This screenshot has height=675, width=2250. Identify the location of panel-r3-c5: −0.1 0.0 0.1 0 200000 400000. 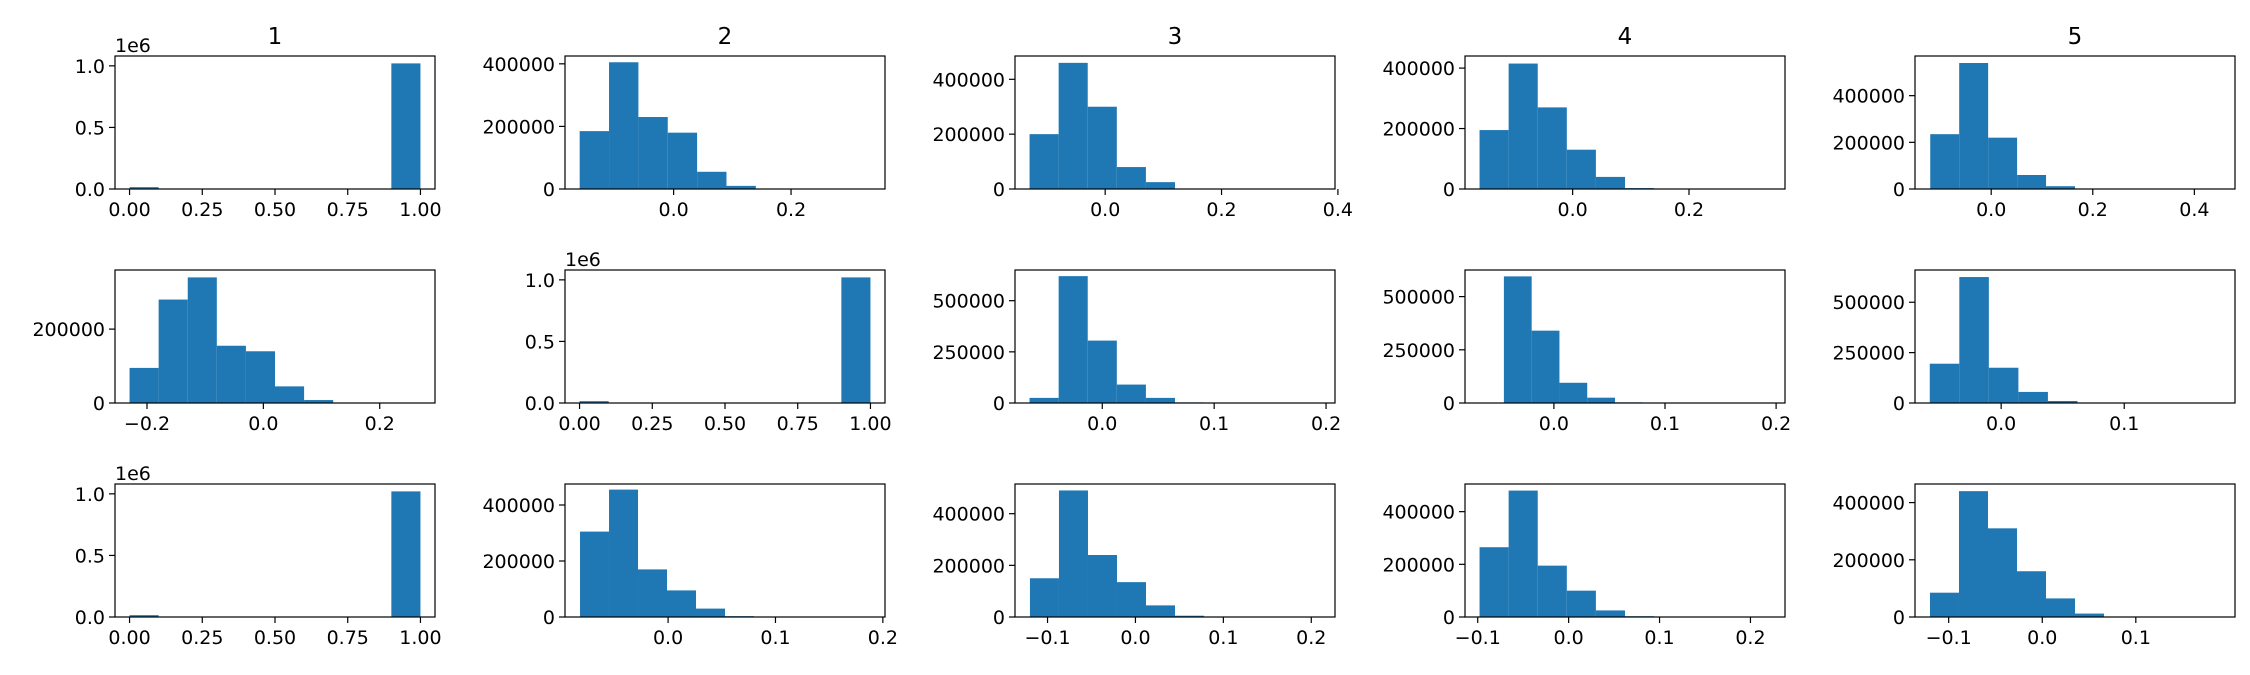
(2034, 566).